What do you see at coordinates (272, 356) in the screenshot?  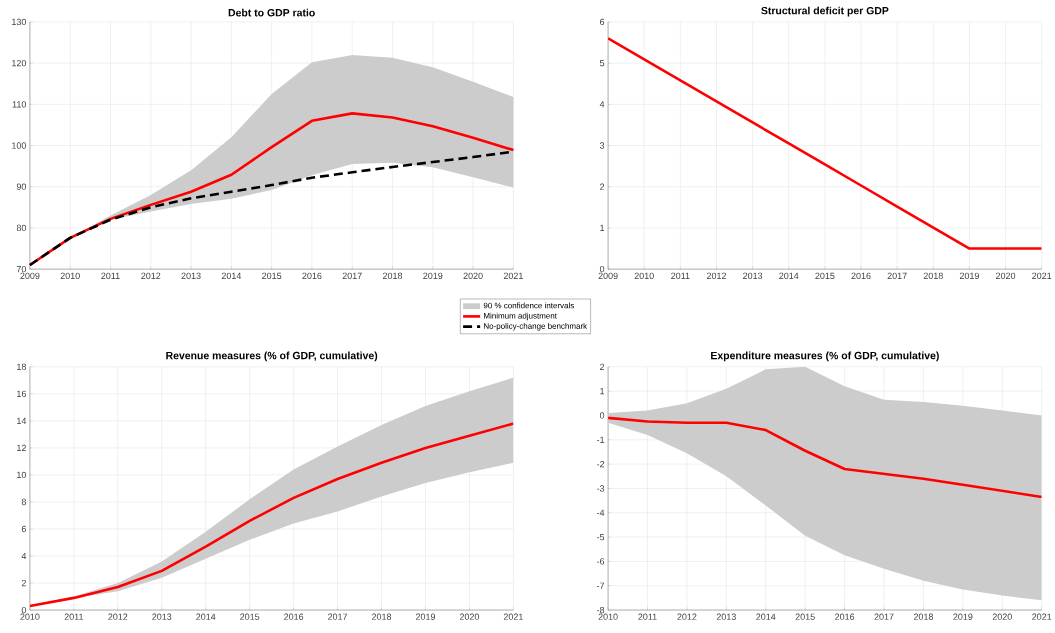 I see `chart-title: Revenue measures (% of GDP, cumulative)` at bounding box center [272, 356].